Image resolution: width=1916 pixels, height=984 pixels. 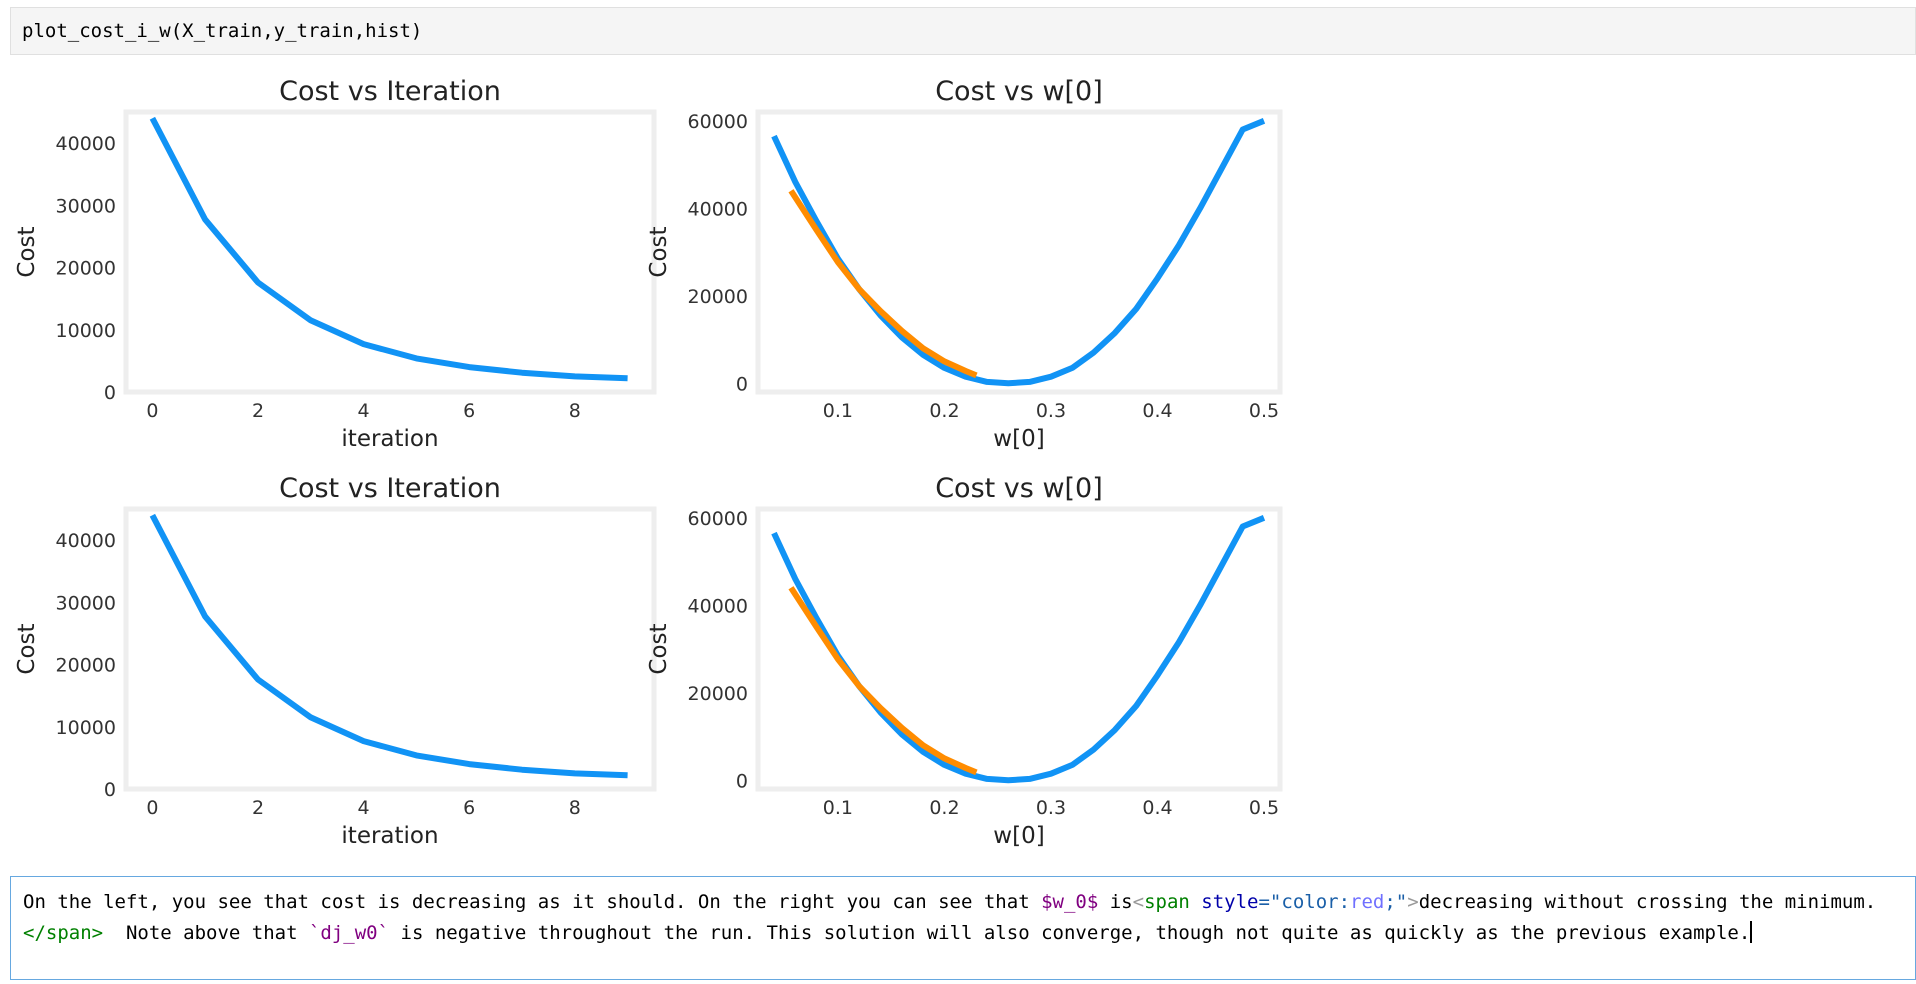 What do you see at coordinates (575, 411) in the screenshot?
I see `chart-0-xtick-4: 8` at bounding box center [575, 411].